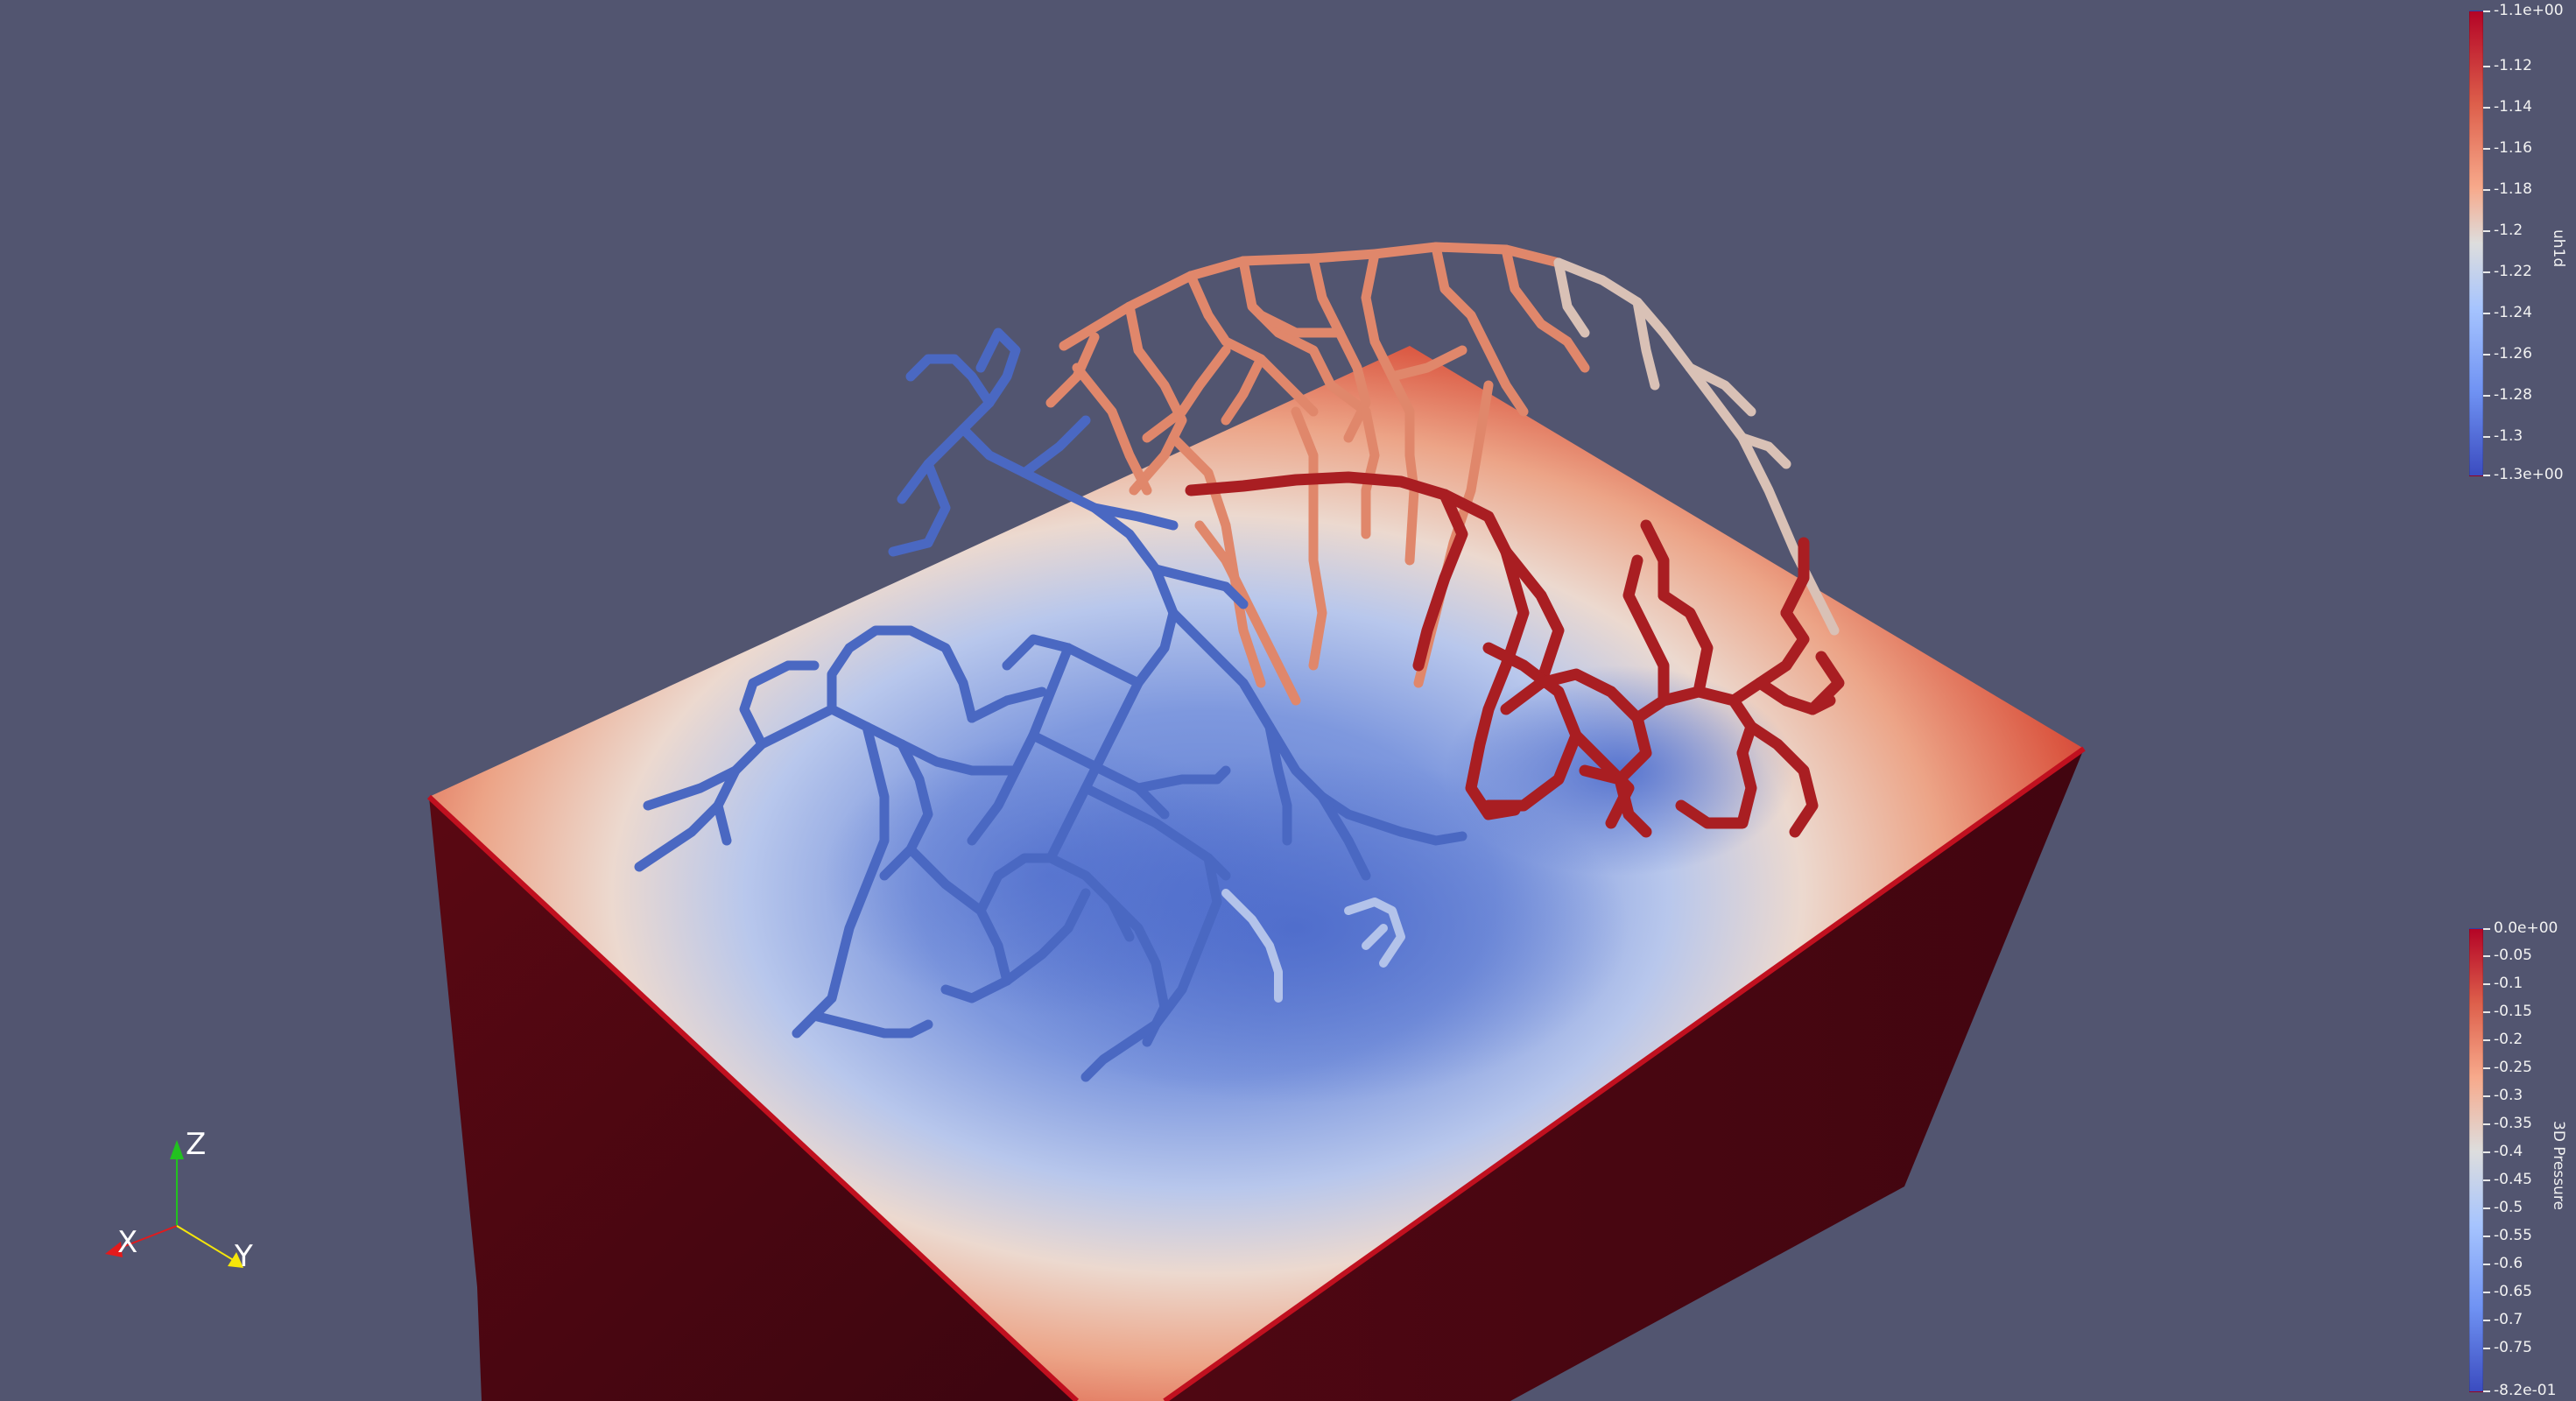 The image size is (2576, 1401). What do you see at coordinates (2523, 11) in the screenshot?
I see `colorbar-uh1d-tick: -1.1e+00` at bounding box center [2523, 11].